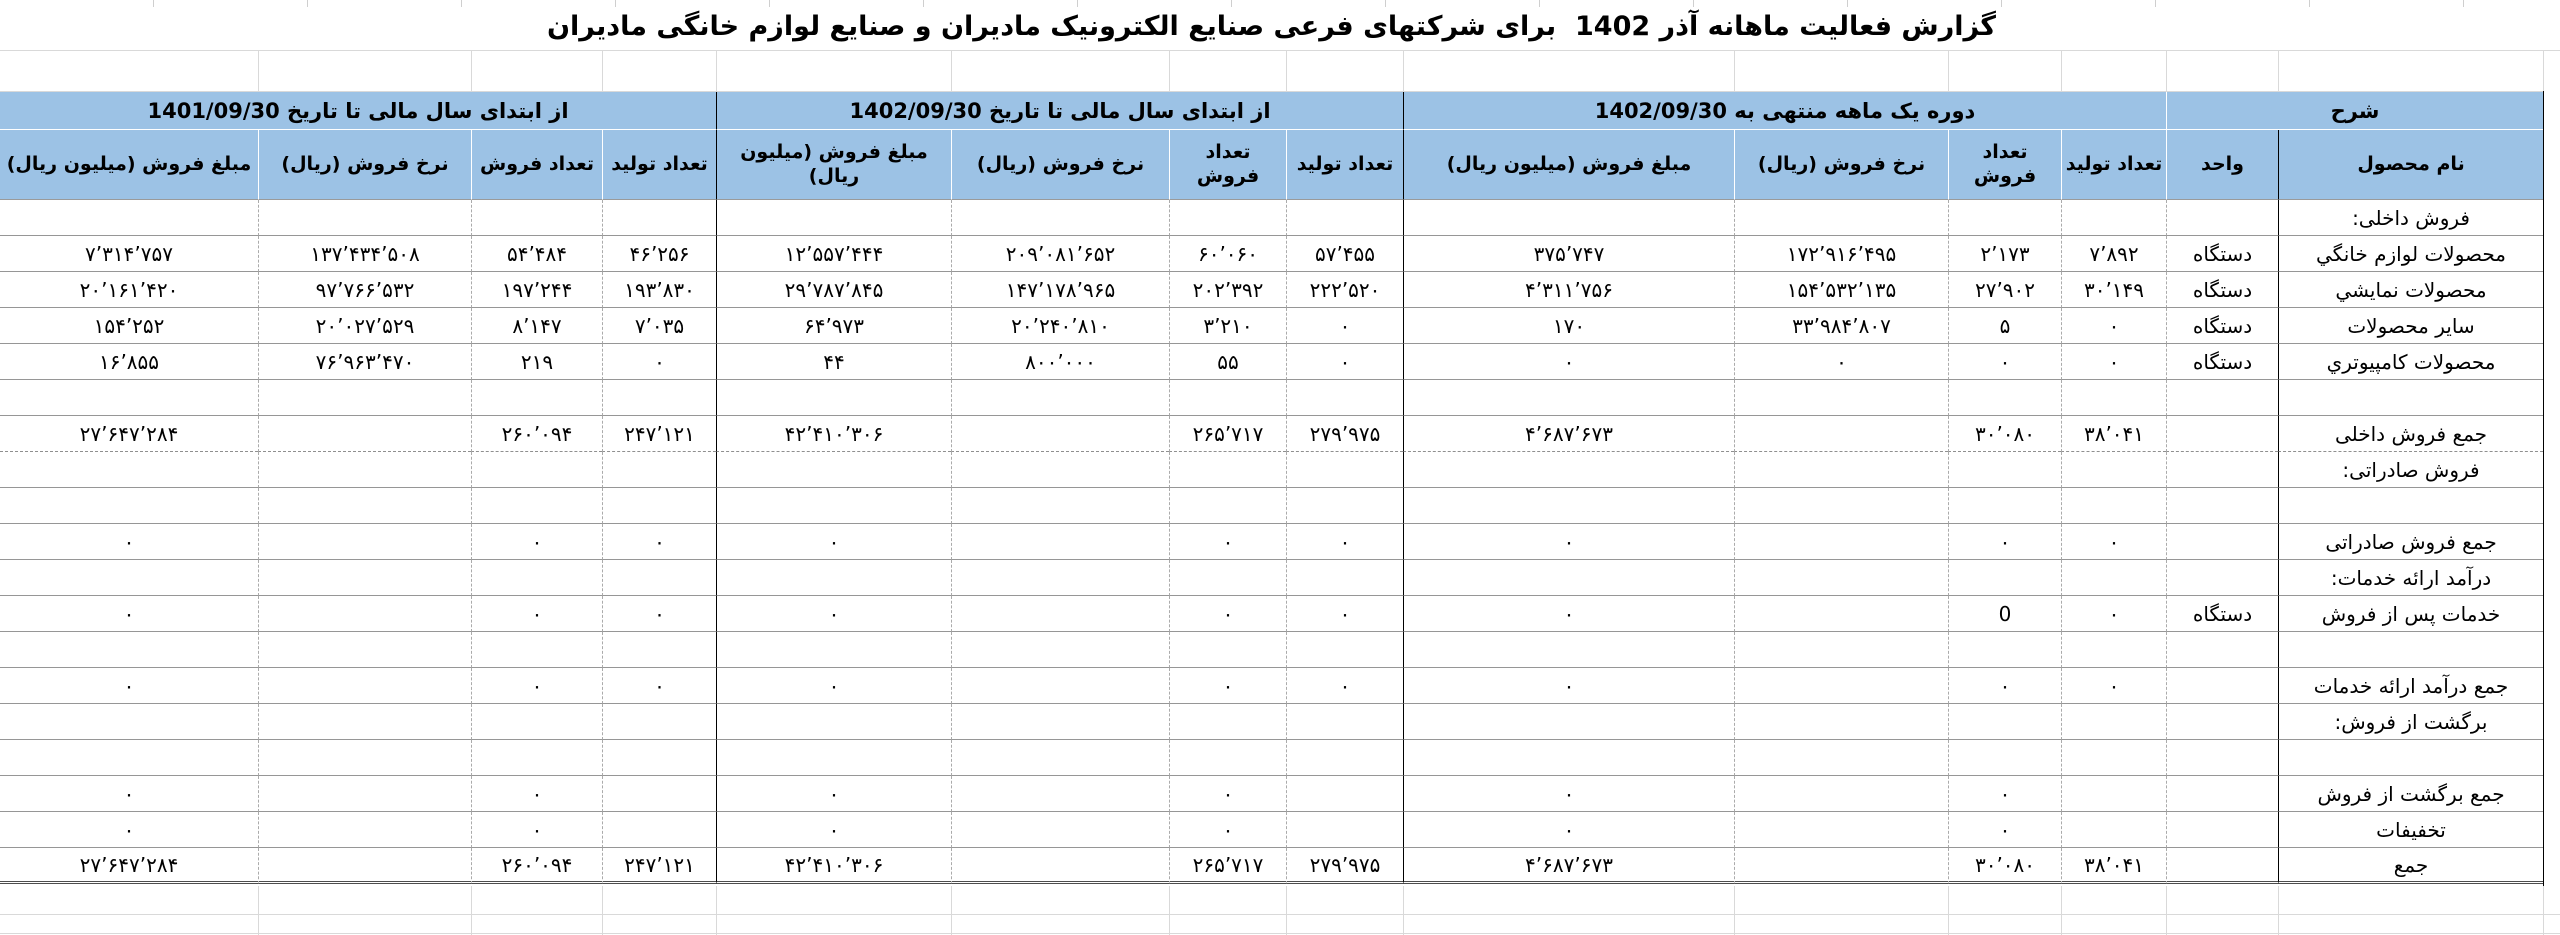 The image size is (2560, 935). I want to click on ytd-sold-qty-cell: ۶۰’۰۶۰, so click(1227, 254).